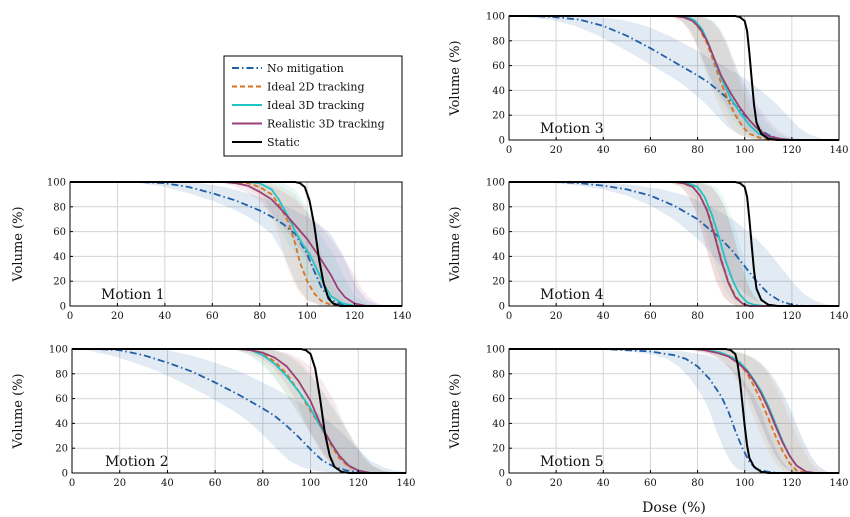 This screenshot has height=517, width=850. What do you see at coordinates (572, 462) in the screenshot?
I see `panel-title: Motion 5` at bounding box center [572, 462].